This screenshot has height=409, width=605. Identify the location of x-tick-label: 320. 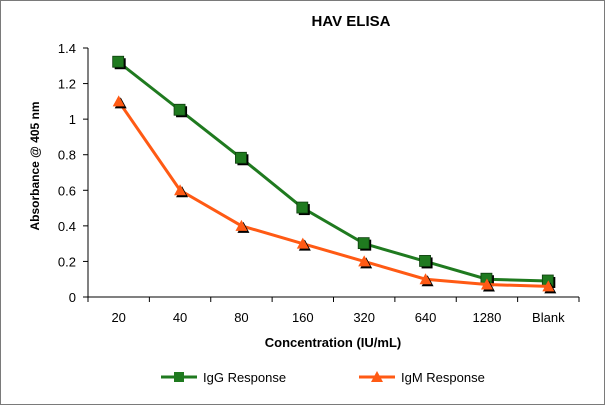
(364, 317).